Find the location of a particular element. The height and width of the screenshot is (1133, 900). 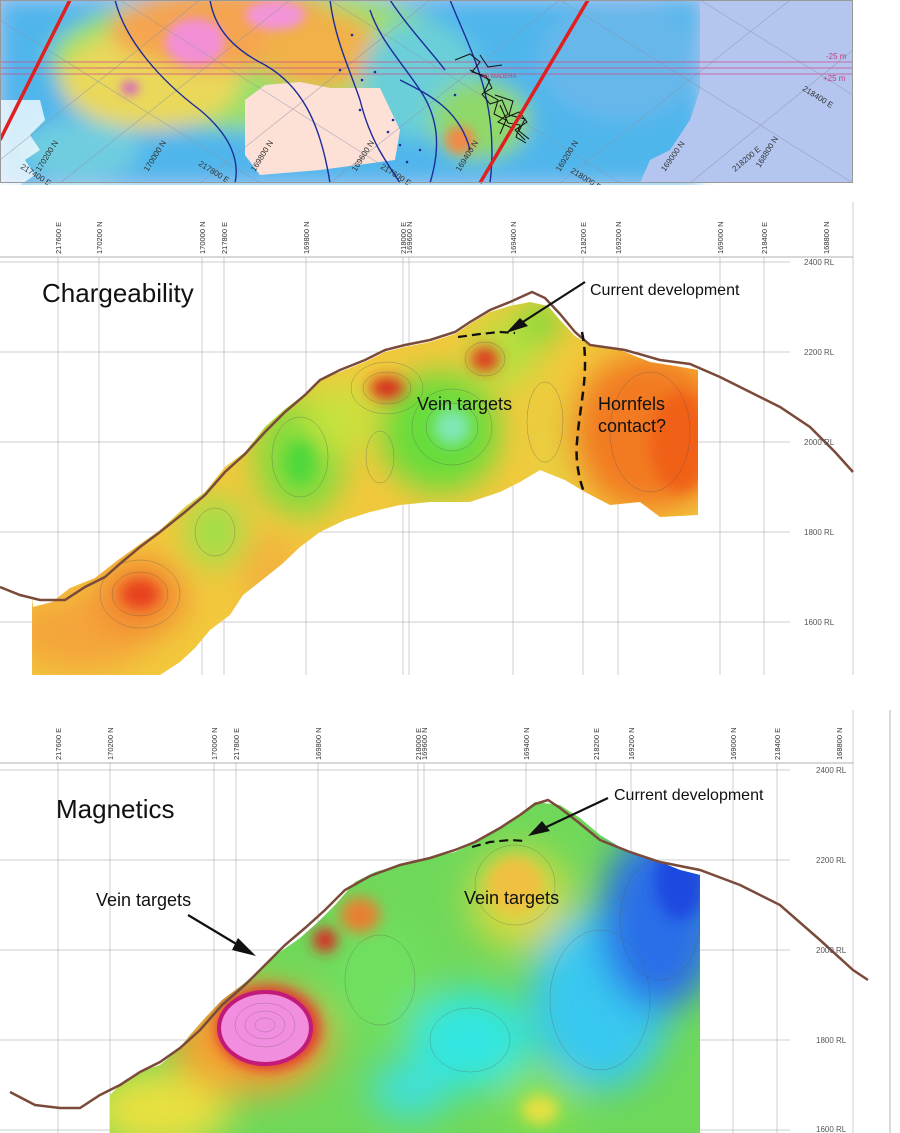

ch-tick-218200e: 218200 E is located at coordinates (583, 238).